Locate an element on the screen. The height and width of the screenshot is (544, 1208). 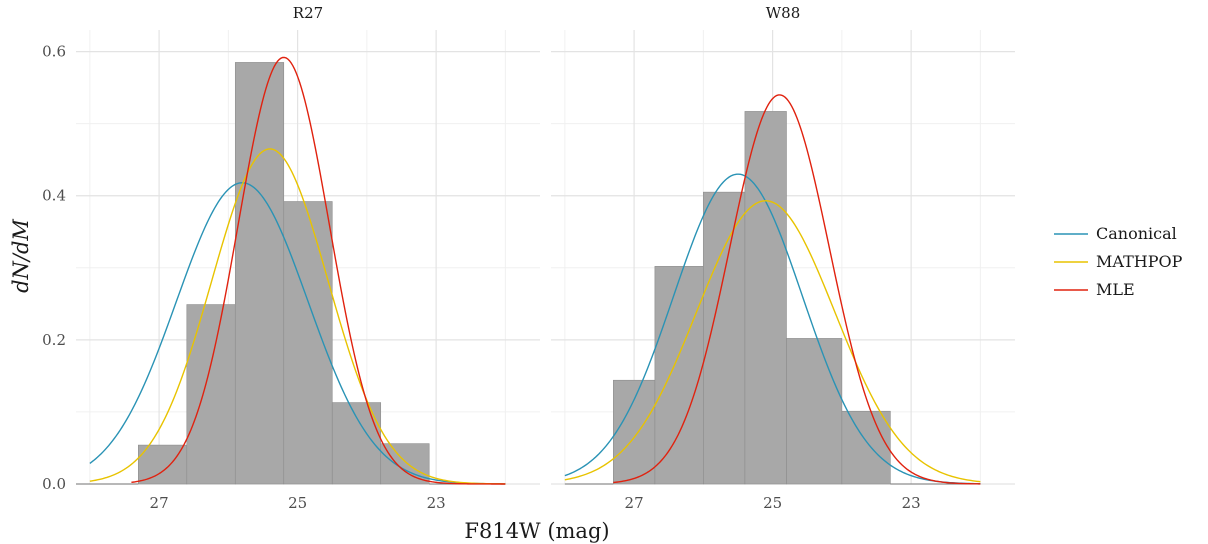
x-axis-title: F814W (mag) is located at coordinates (536, 531).